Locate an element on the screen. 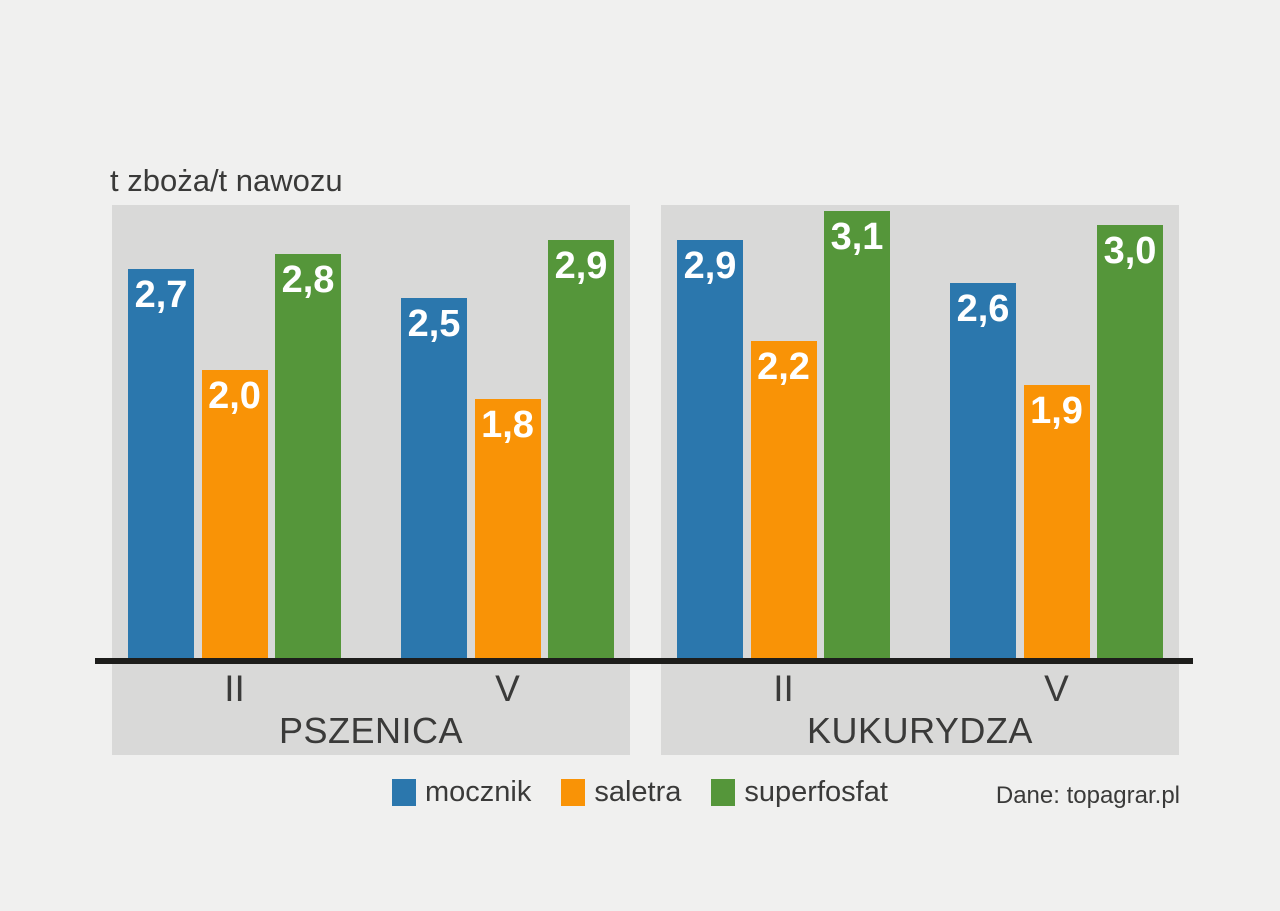 This screenshot has width=1280, height=911. legend-item-superfosfat: superfosfat is located at coordinates (799, 792).